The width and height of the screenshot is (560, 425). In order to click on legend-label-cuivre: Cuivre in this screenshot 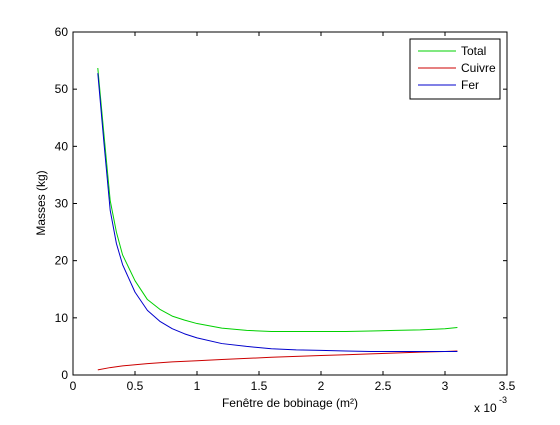, I will do `click(478, 68)`.